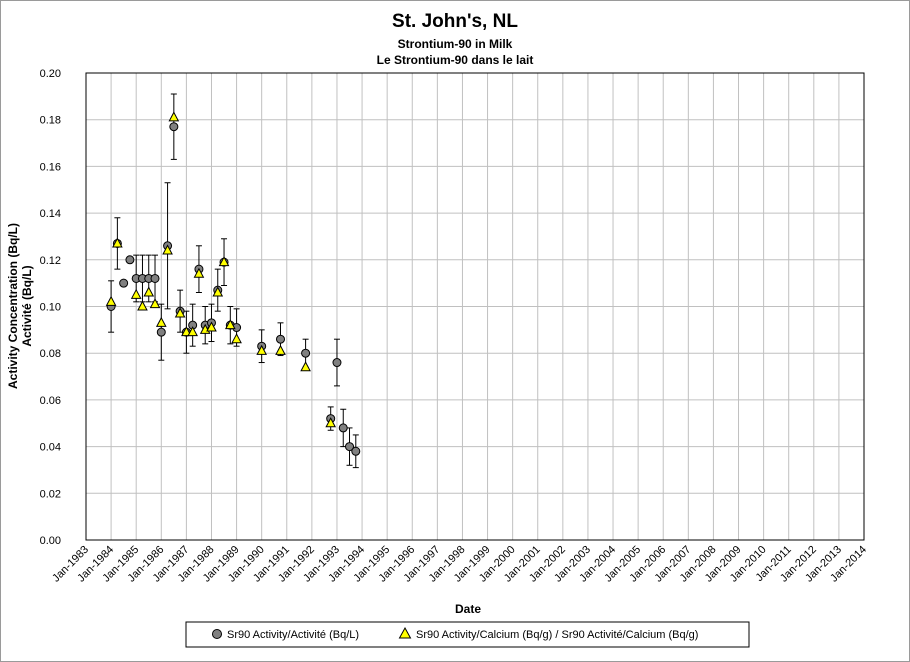  Describe the element at coordinates (27, 305) in the screenshot. I see `y-axis-label-2: Activité (Bq/L)` at that location.